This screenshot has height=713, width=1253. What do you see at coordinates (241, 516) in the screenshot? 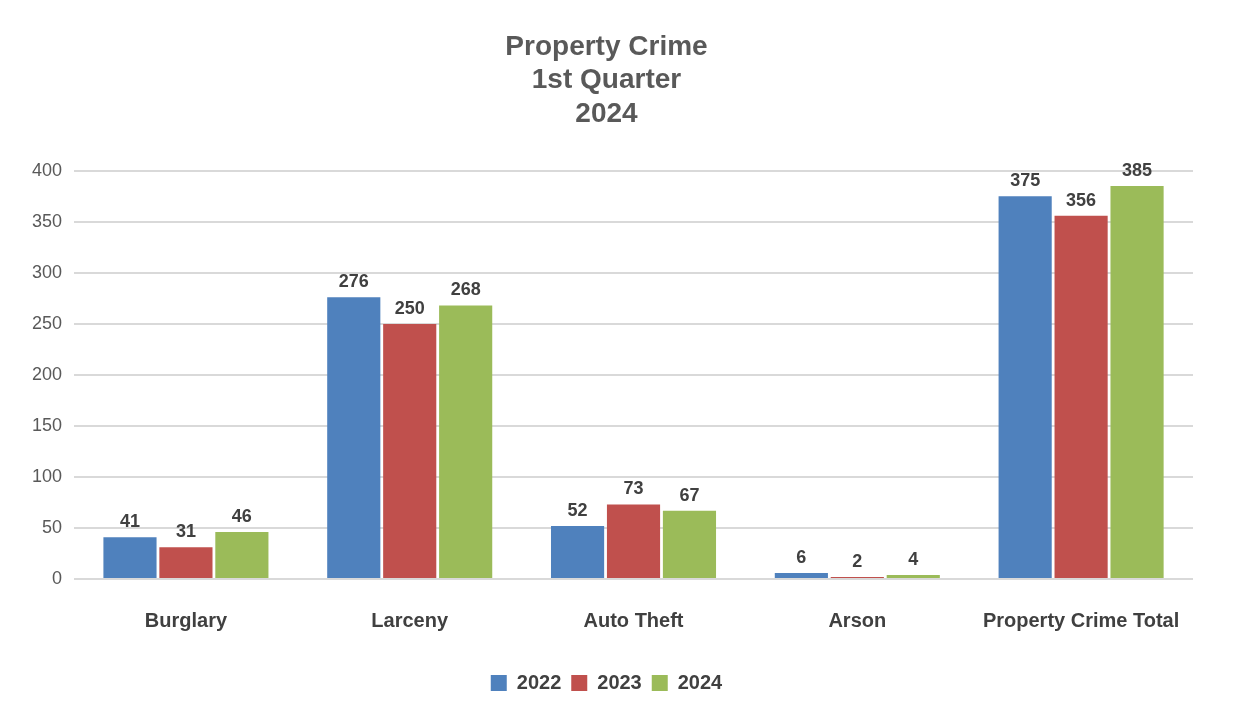
I see `data-label: 46` at bounding box center [241, 516].